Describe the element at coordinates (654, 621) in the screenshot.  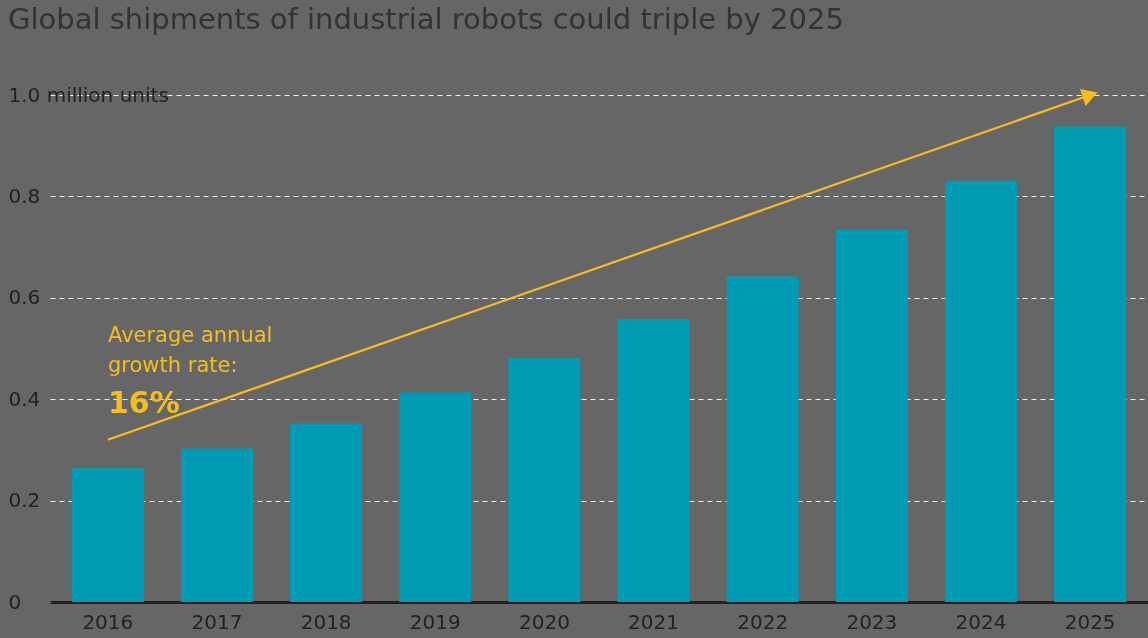
I see `x-tick-label: 2021` at that location.